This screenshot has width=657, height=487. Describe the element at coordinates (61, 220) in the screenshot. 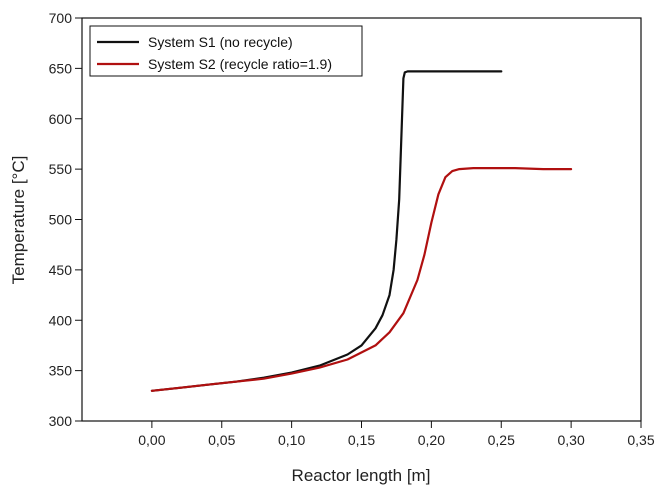

I see `y-tick-label: 500` at that location.